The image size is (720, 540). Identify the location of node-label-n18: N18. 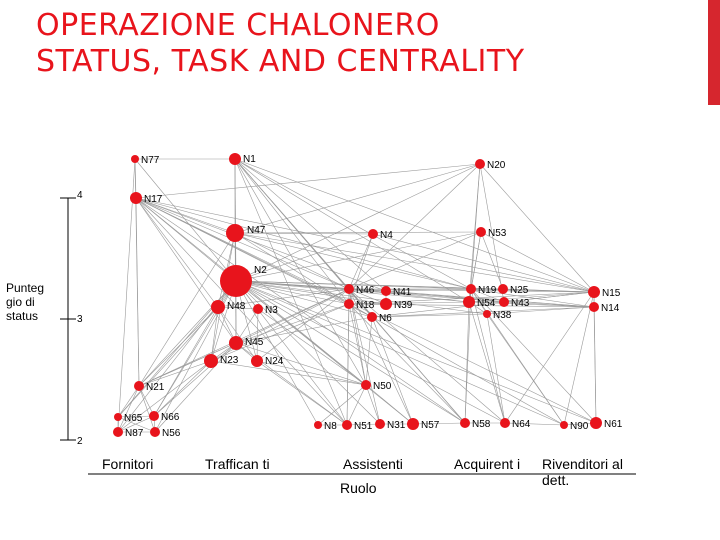
(365, 305).